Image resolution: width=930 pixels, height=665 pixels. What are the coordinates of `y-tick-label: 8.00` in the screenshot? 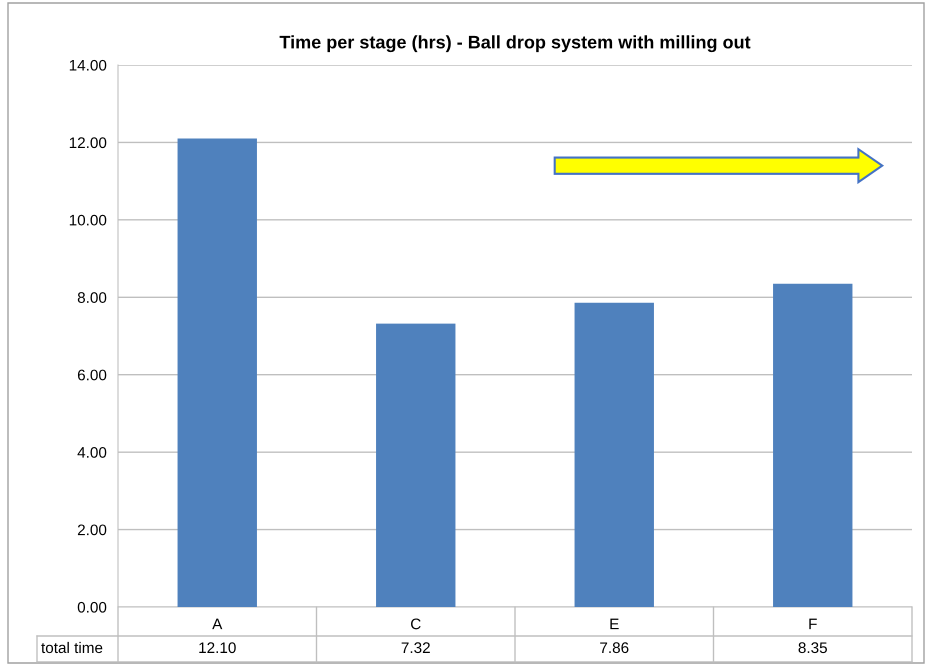 It's located at (92, 297).